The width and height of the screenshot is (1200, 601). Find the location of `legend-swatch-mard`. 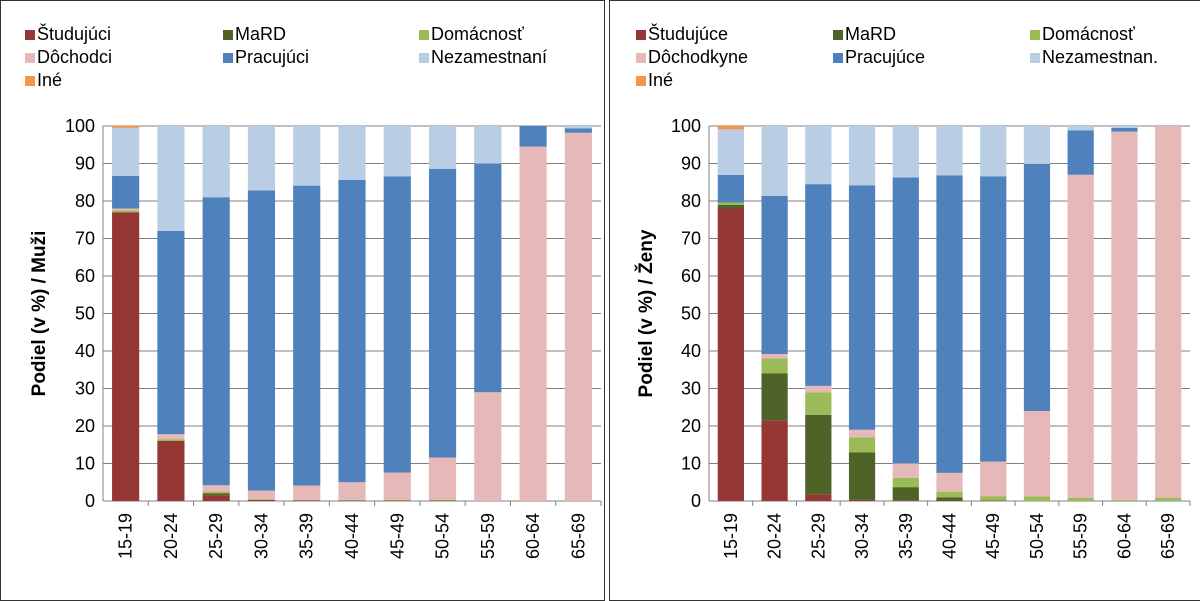

legend-swatch-mard is located at coordinates (838, 35).